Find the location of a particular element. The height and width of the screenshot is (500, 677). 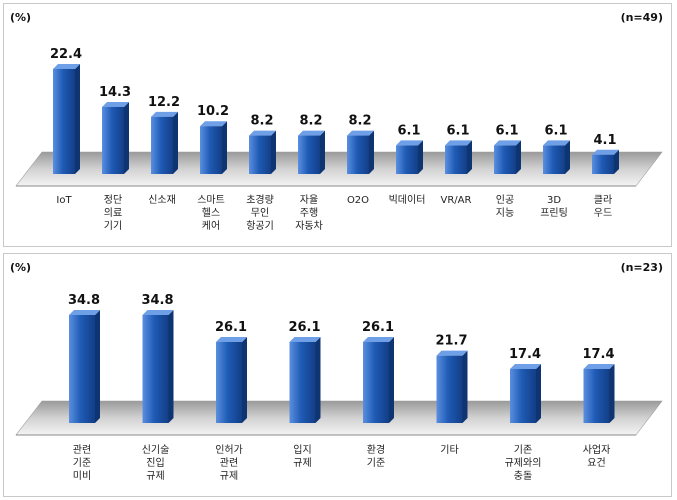

value-label: 14.3 is located at coordinates (115, 92).